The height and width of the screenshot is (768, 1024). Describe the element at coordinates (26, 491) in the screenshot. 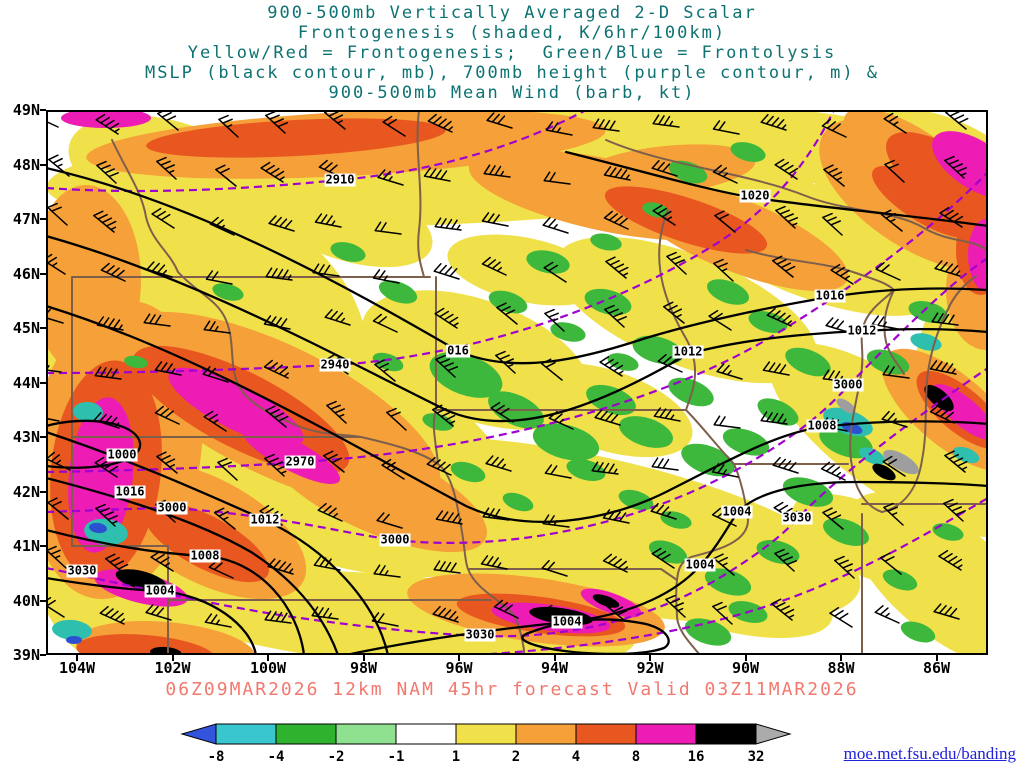

I see `lat-axis-label: 42N` at that location.